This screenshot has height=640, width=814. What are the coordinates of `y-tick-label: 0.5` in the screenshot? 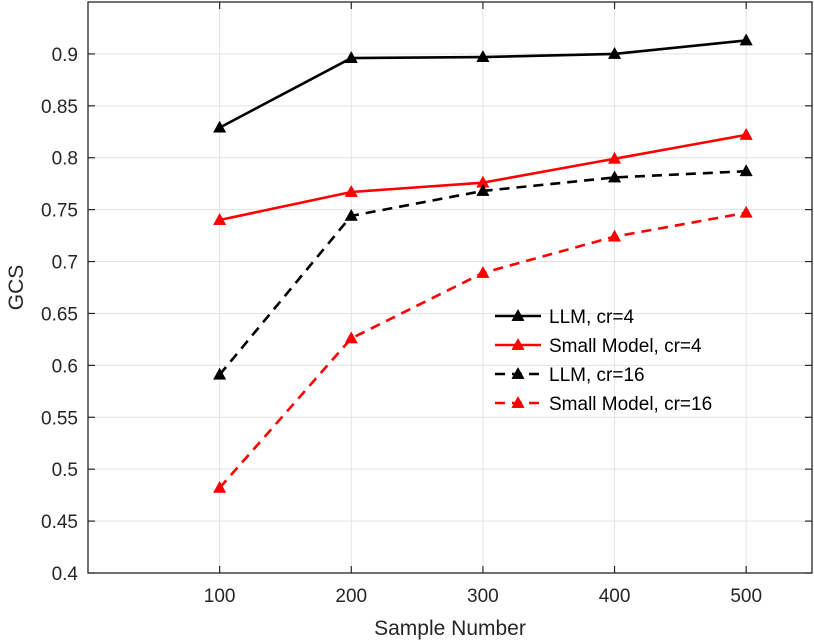 It's located at (65, 470).